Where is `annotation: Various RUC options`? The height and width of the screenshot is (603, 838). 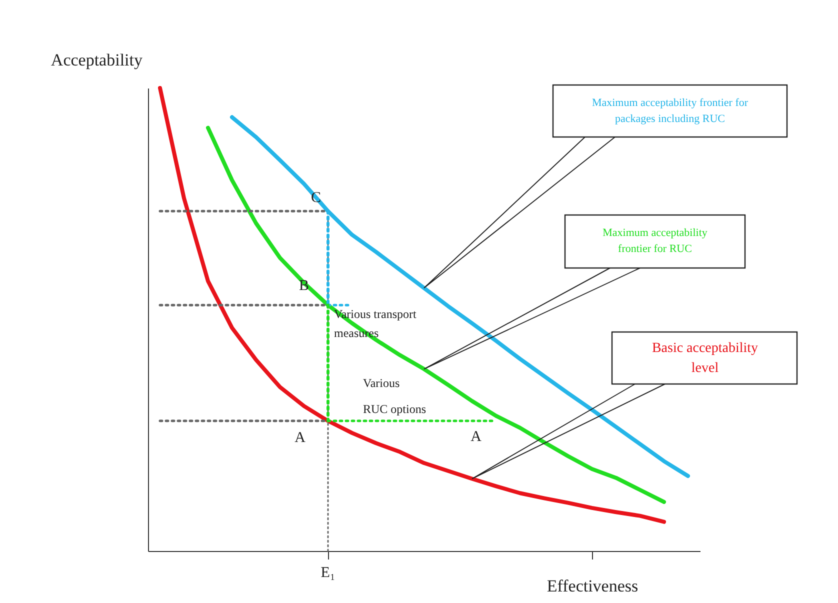 annotation: Various RUC options is located at coordinates (394, 396).